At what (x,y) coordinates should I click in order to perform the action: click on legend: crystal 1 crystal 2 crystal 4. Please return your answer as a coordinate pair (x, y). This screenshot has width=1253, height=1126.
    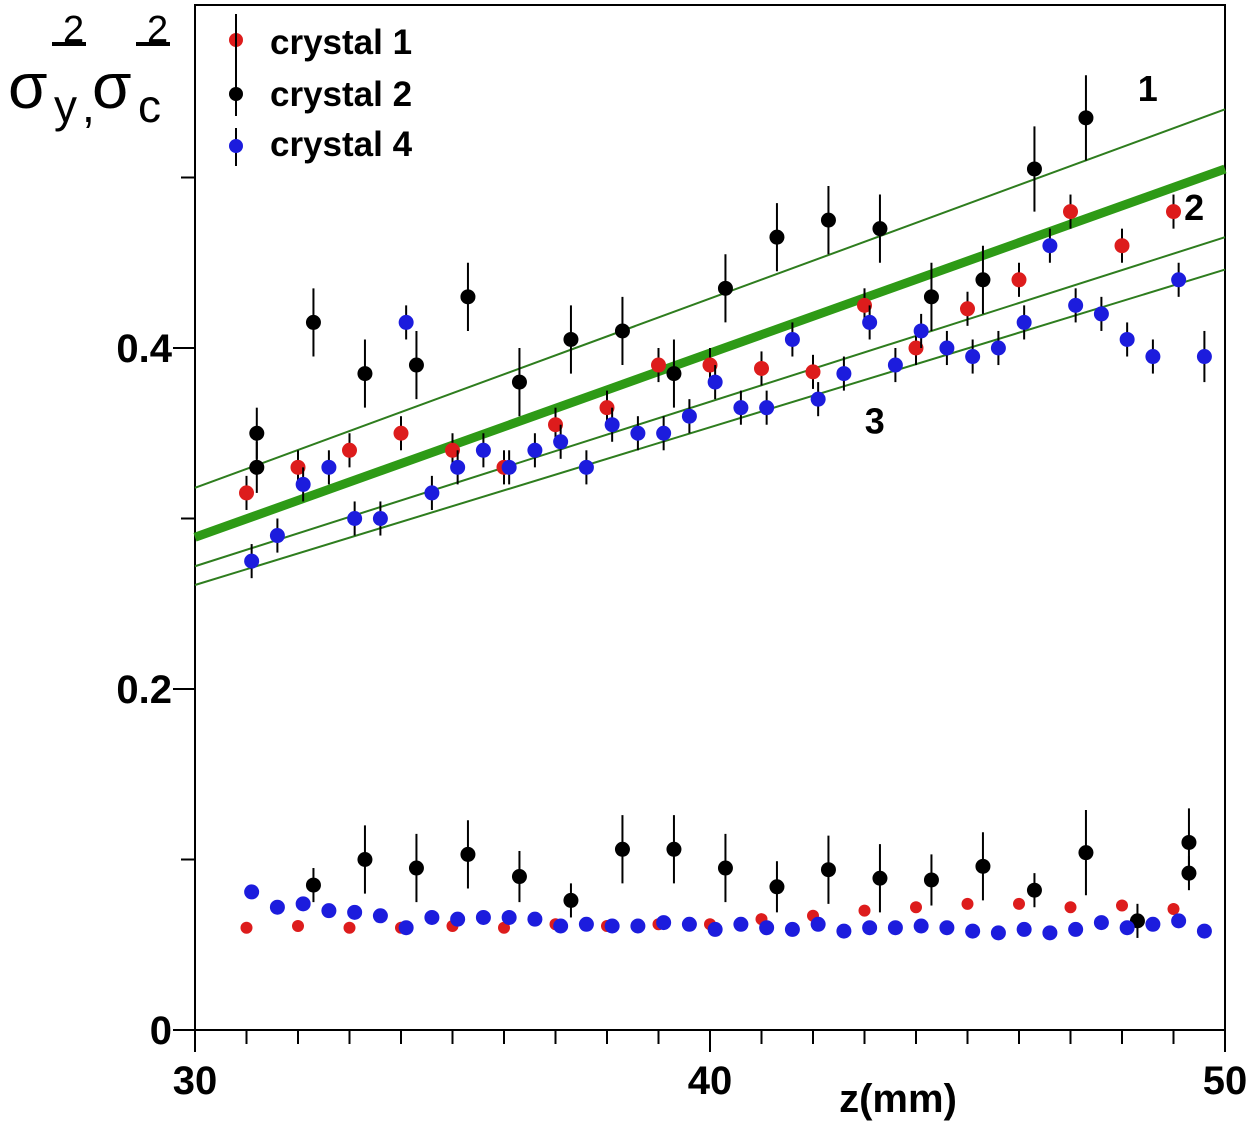
    Looking at the image, I should click on (321, 90).